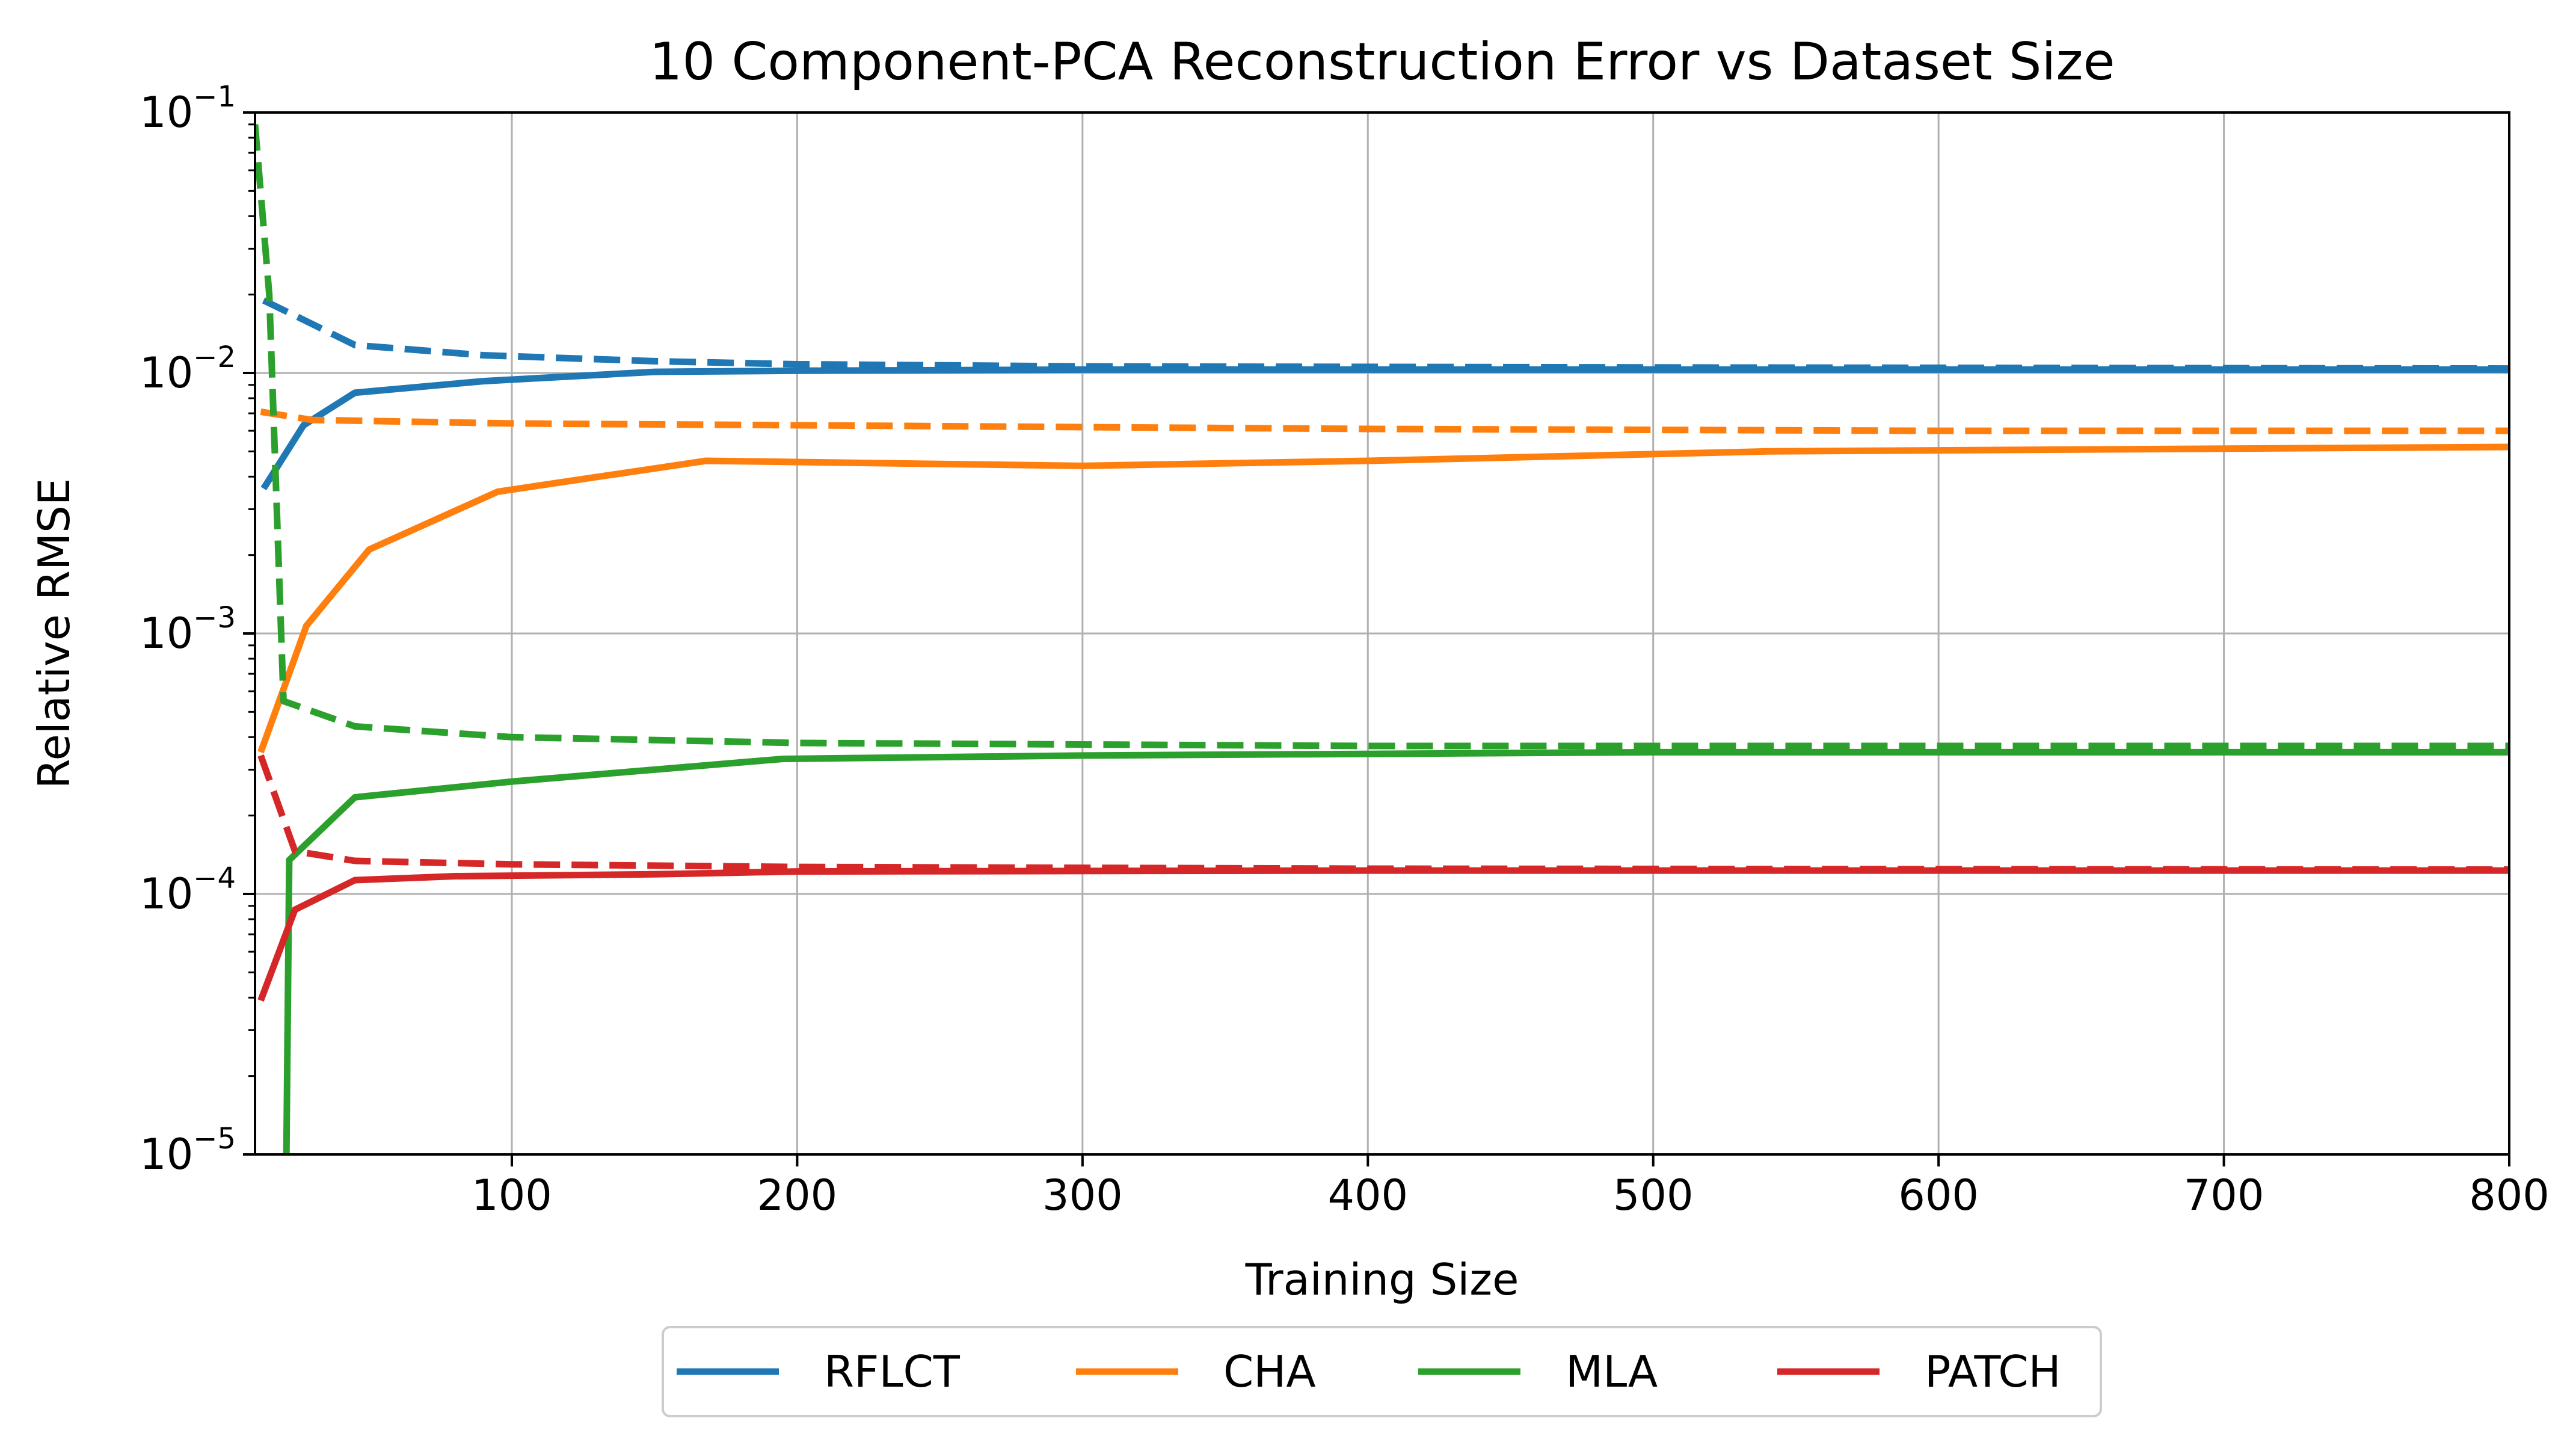  What do you see at coordinates (1270, 1371) in the screenshot?
I see `legend-label-cha: CHA` at bounding box center [1270, 1371].